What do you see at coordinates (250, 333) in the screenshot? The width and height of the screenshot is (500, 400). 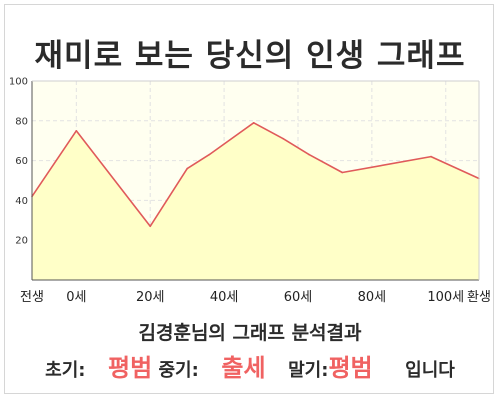 I see `analysis-caption: 김경훈님의 그래프 분석결과` at bounding box center [250, 333].